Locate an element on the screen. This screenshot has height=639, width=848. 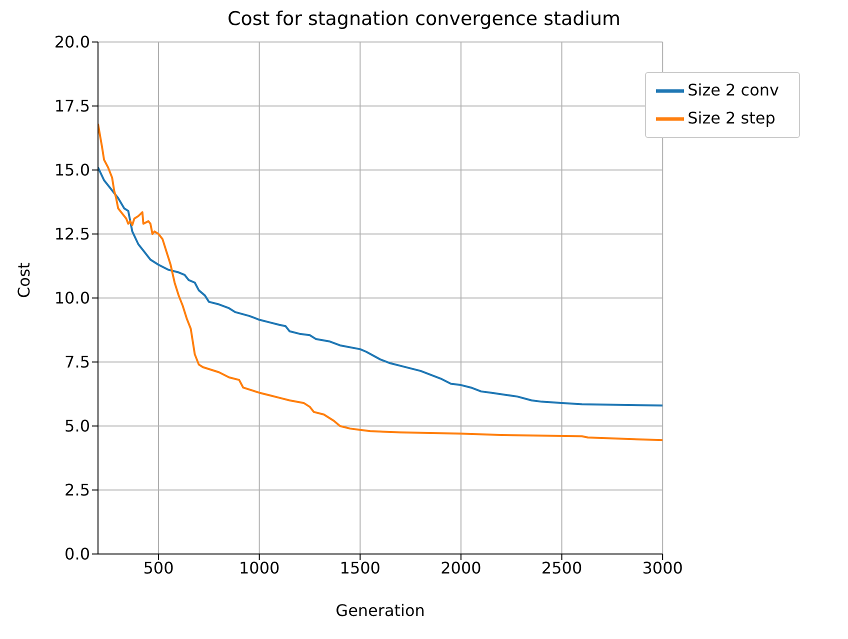
chart-title: Cost for stagnation convergence stadium is located at coordinates (424, 20).